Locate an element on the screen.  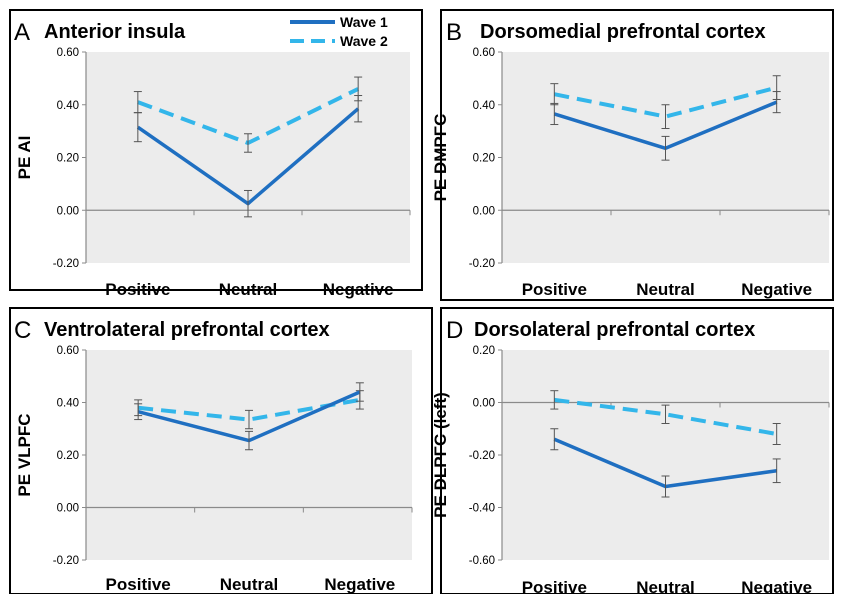
y-axis-label: PE DMPFC is located at coordinates (440, 158).